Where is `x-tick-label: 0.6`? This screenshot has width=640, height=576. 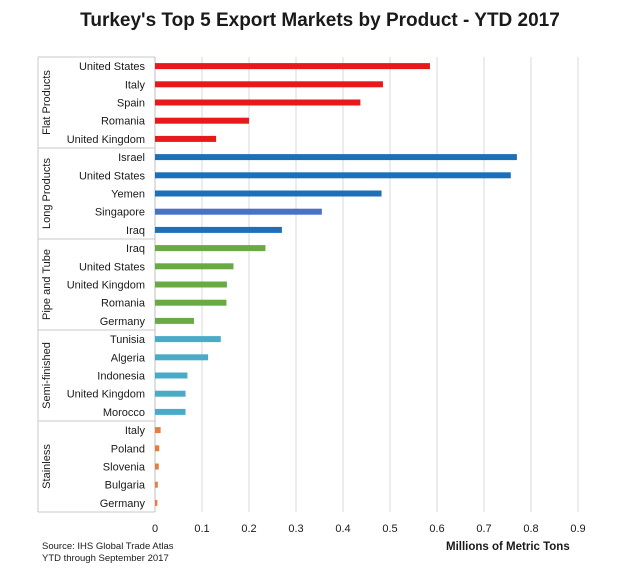 x-tick-label: 0.6 is located at coordinates (436, 529).